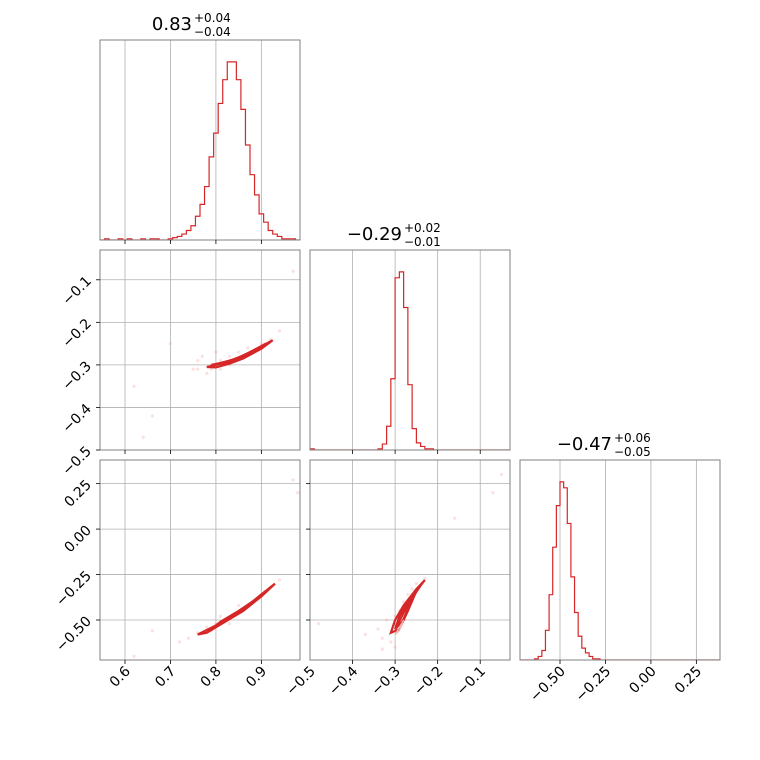 This screenshot has height=760, width=760. Describe the element at coordinates (211, 677) in the screenshot. I see `x-tick-label: 0.8` at that location.